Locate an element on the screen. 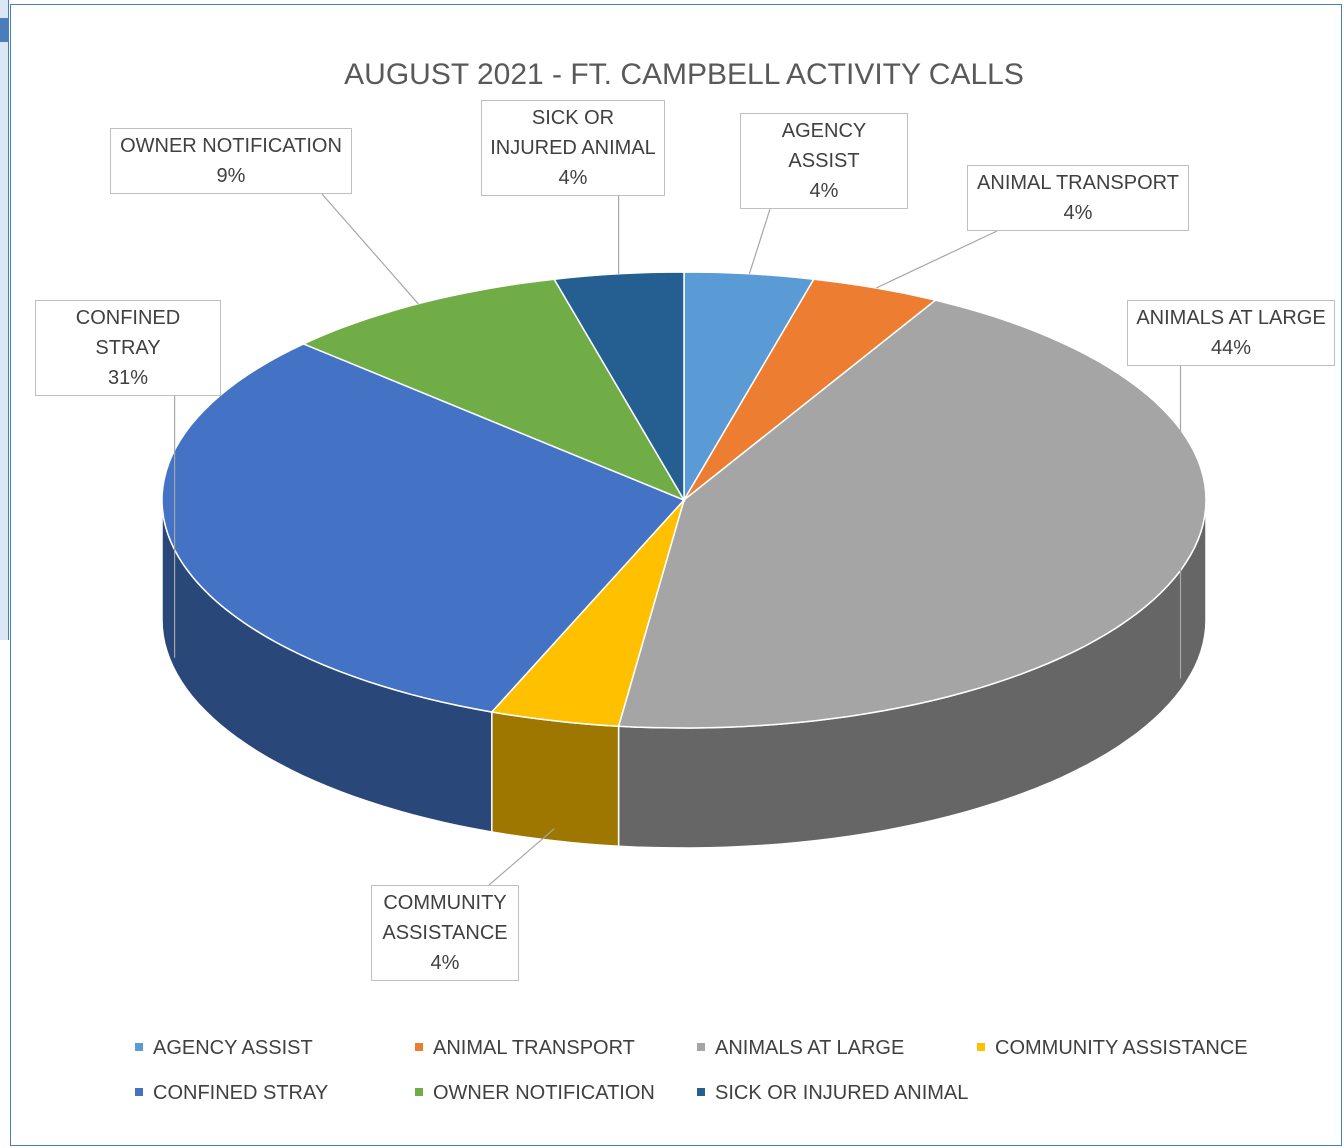  data-label: AGENCY ASSIST 4% is located at coordinates (824, 161).